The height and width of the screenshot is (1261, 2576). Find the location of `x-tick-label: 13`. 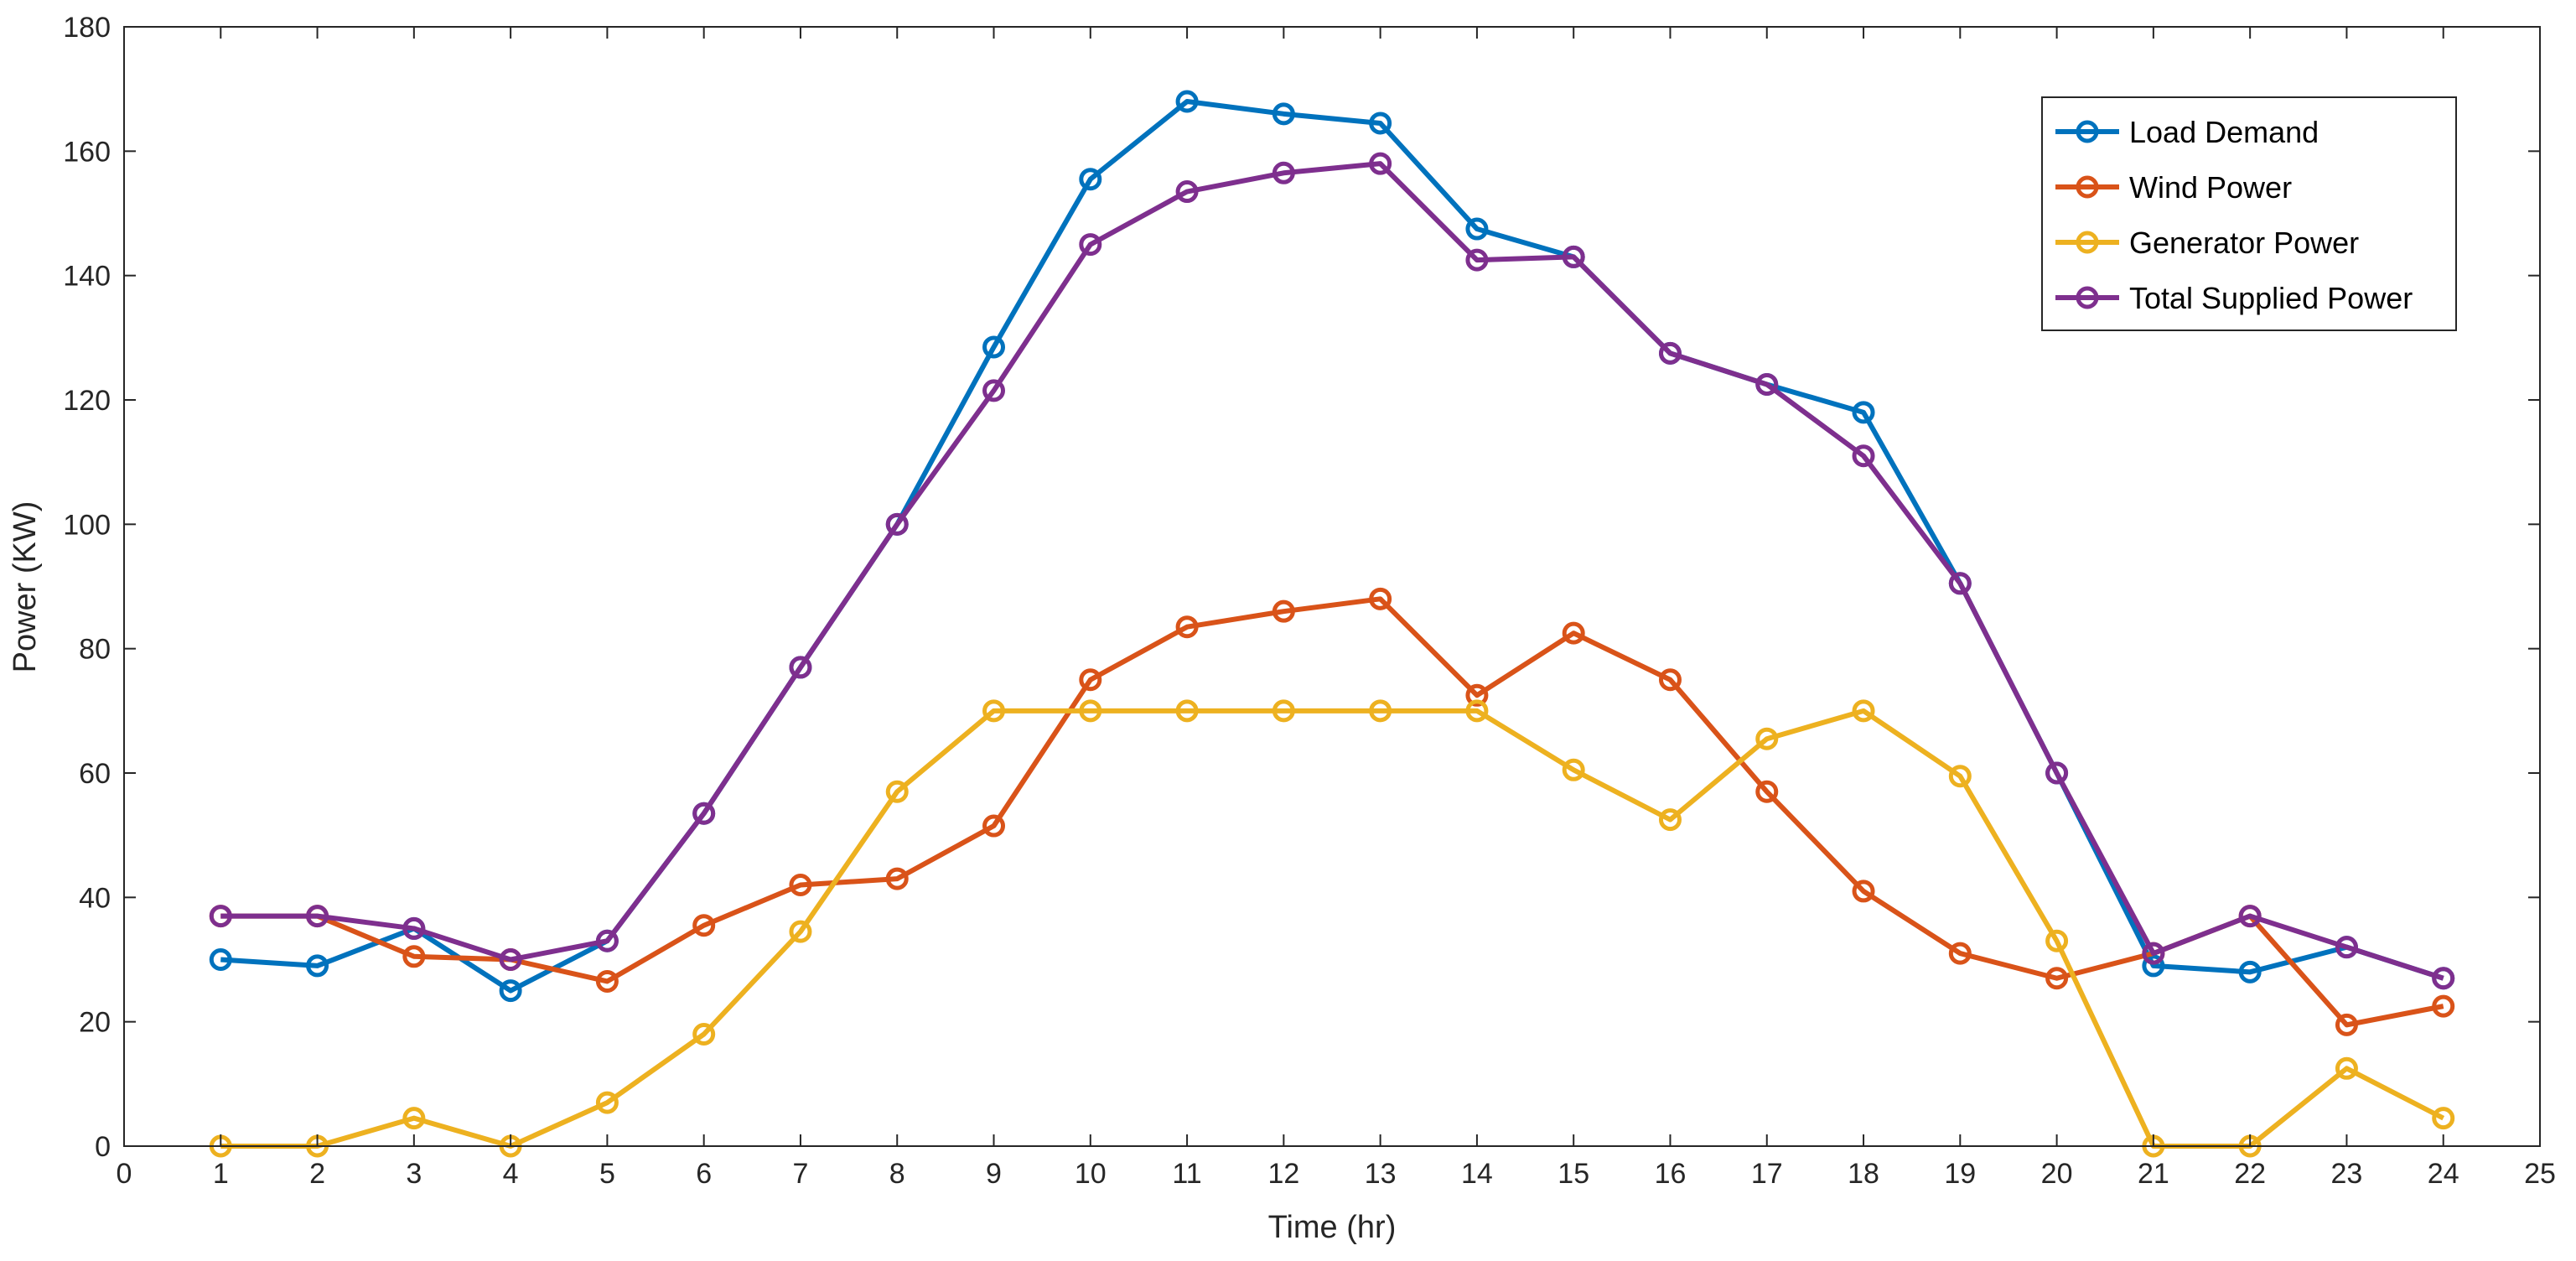

x-tick-label: 13 is located at coordinates (1381, 1174).